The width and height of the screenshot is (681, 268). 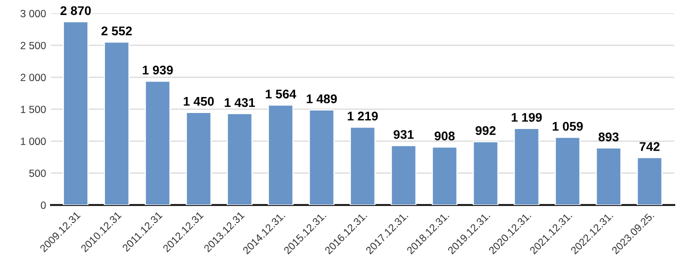 I want to click on y-tick-label: 2 000, so click(x=33, y=78).